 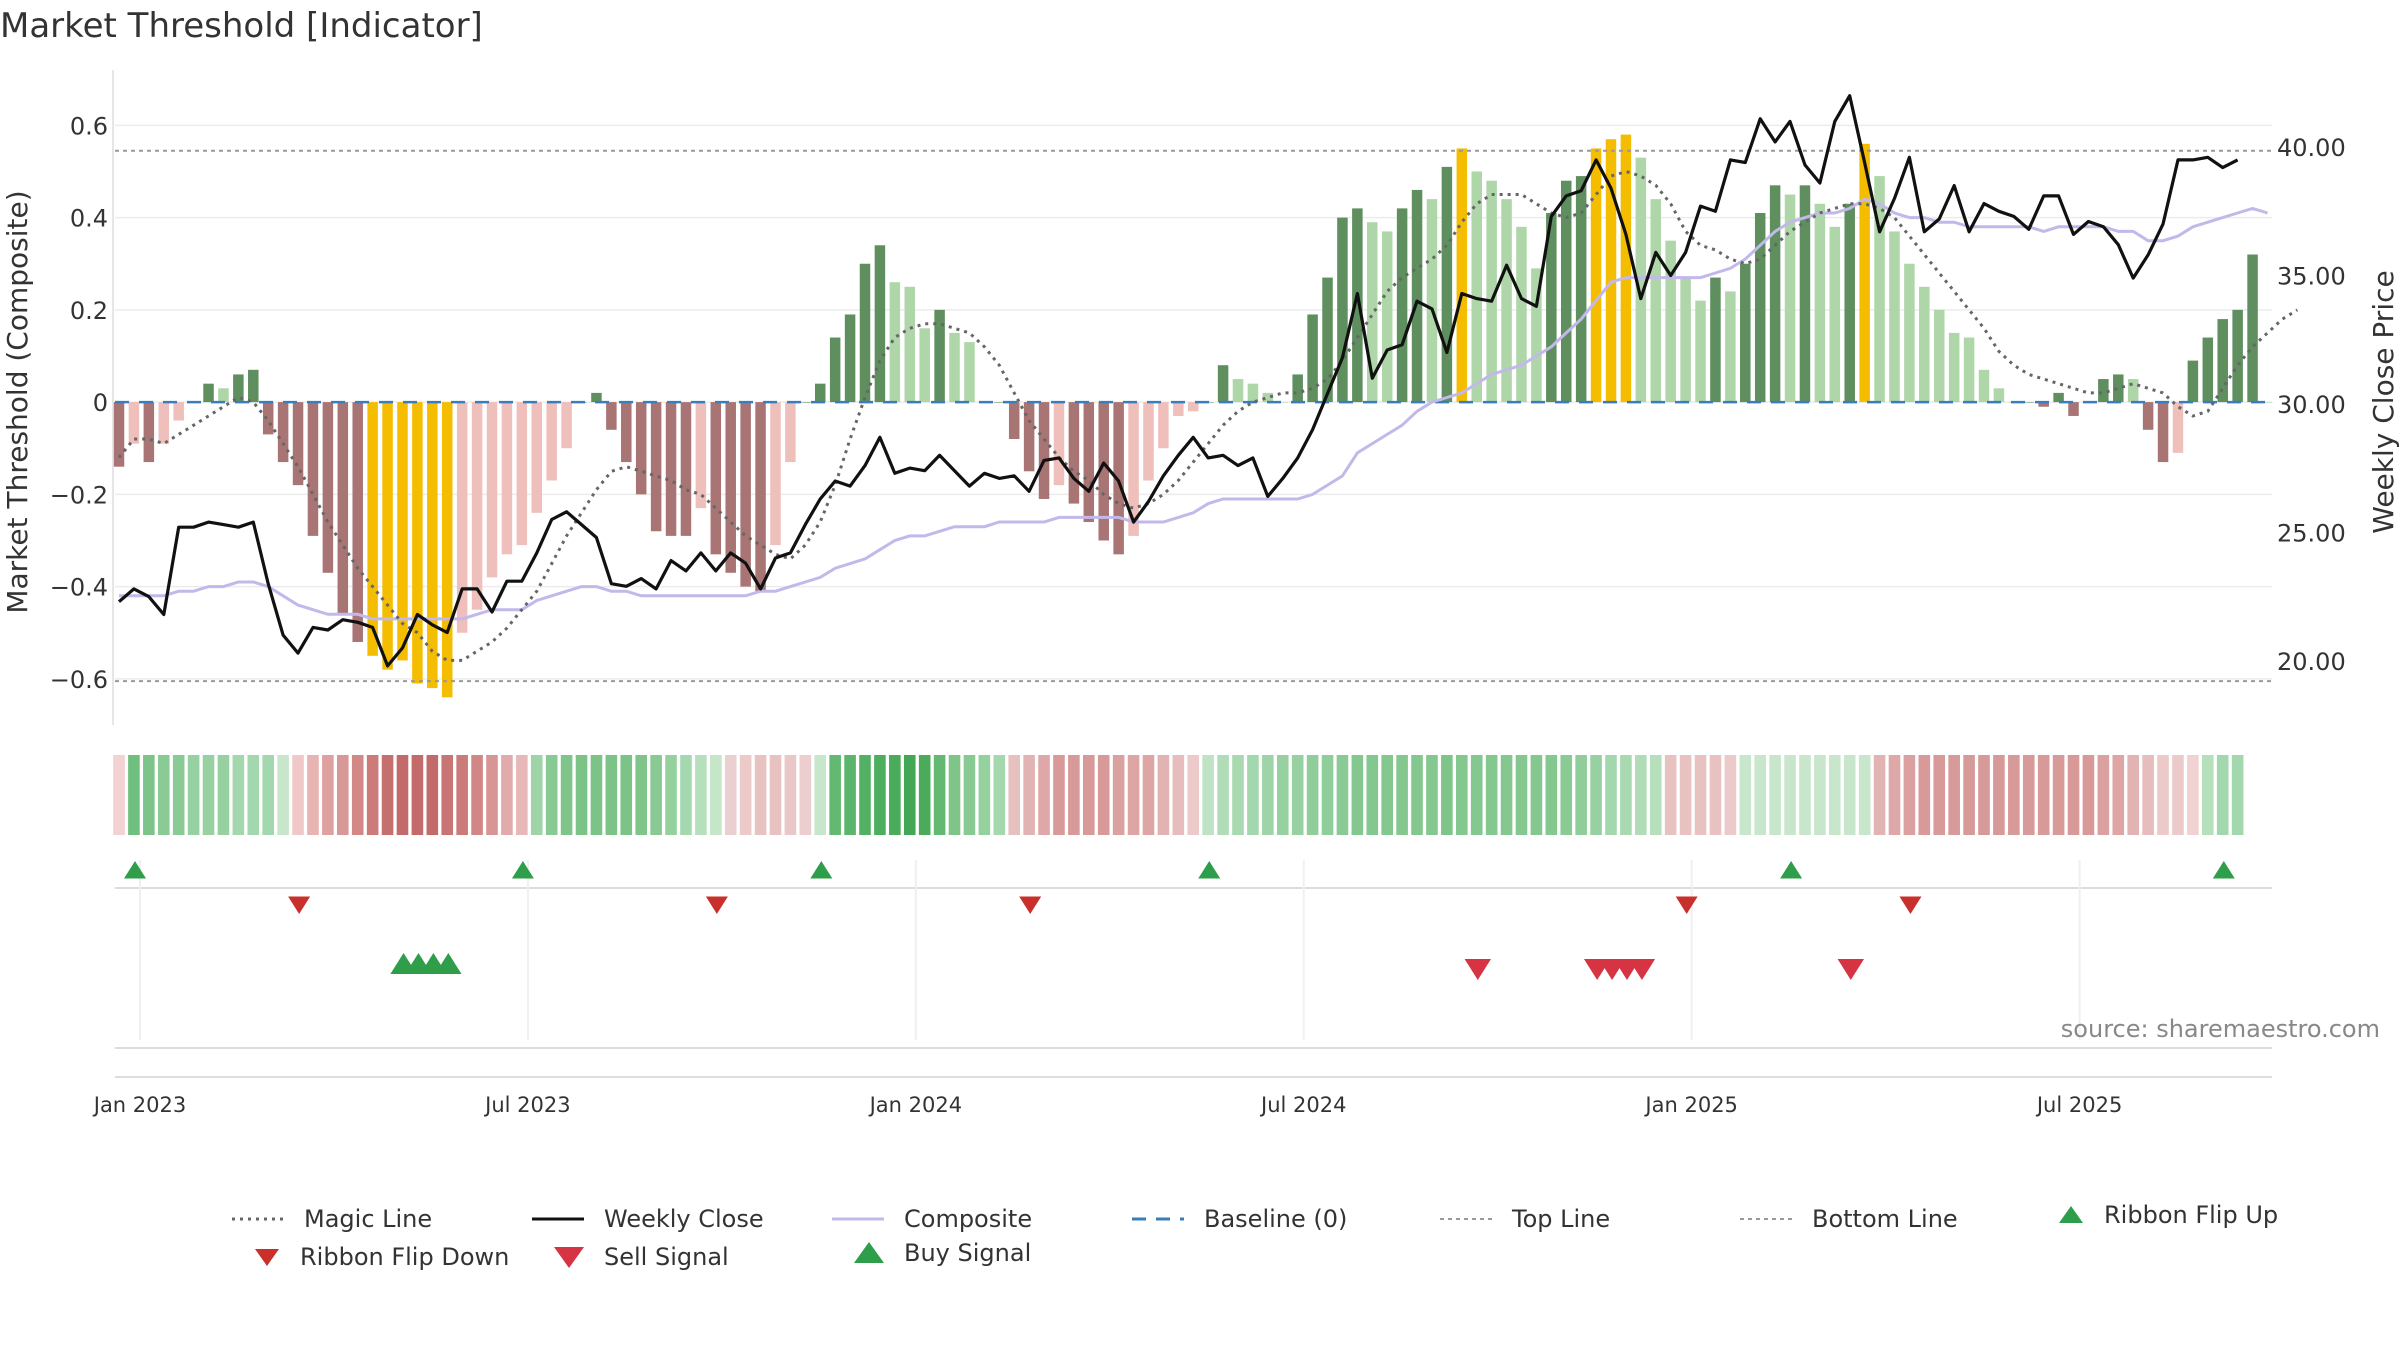 What do you see at coordinates (79, 588) in the screenshot?
I see `y-left-tick-label: −0.4` at bounding box center [79, 588].